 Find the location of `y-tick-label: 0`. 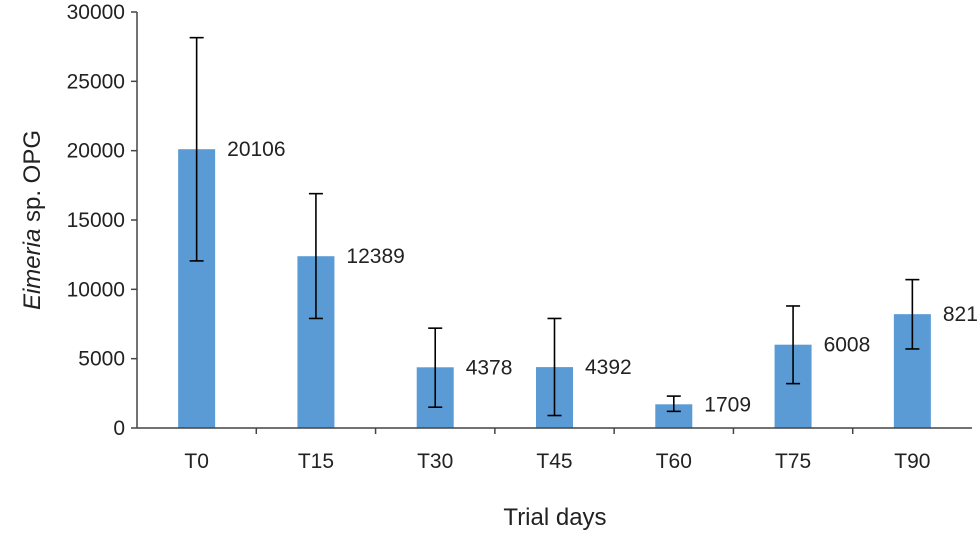

y-tick-label: 0 is located at coordinates (119, 428).